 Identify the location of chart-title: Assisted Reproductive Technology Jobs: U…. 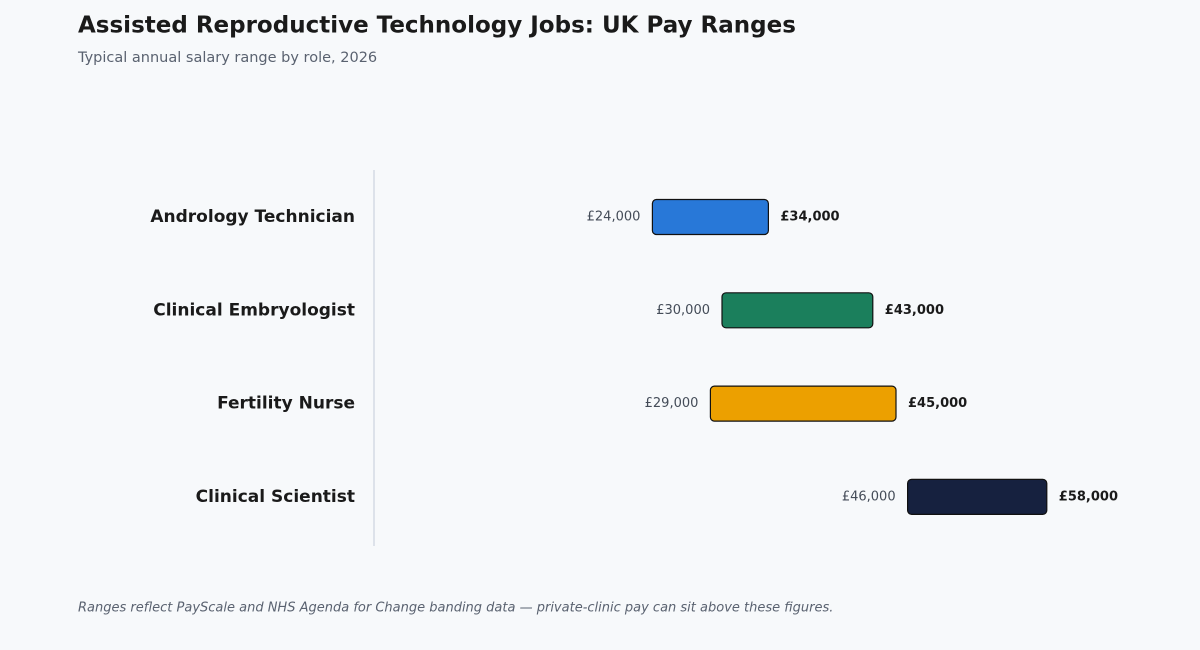
(437, 26).